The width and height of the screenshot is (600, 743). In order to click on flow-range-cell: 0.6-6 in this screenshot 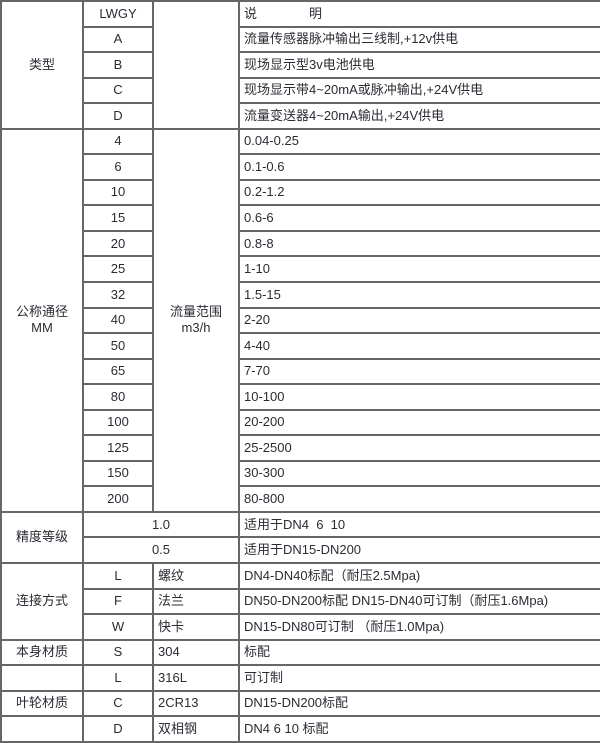, I will do `click(419, 218)`.